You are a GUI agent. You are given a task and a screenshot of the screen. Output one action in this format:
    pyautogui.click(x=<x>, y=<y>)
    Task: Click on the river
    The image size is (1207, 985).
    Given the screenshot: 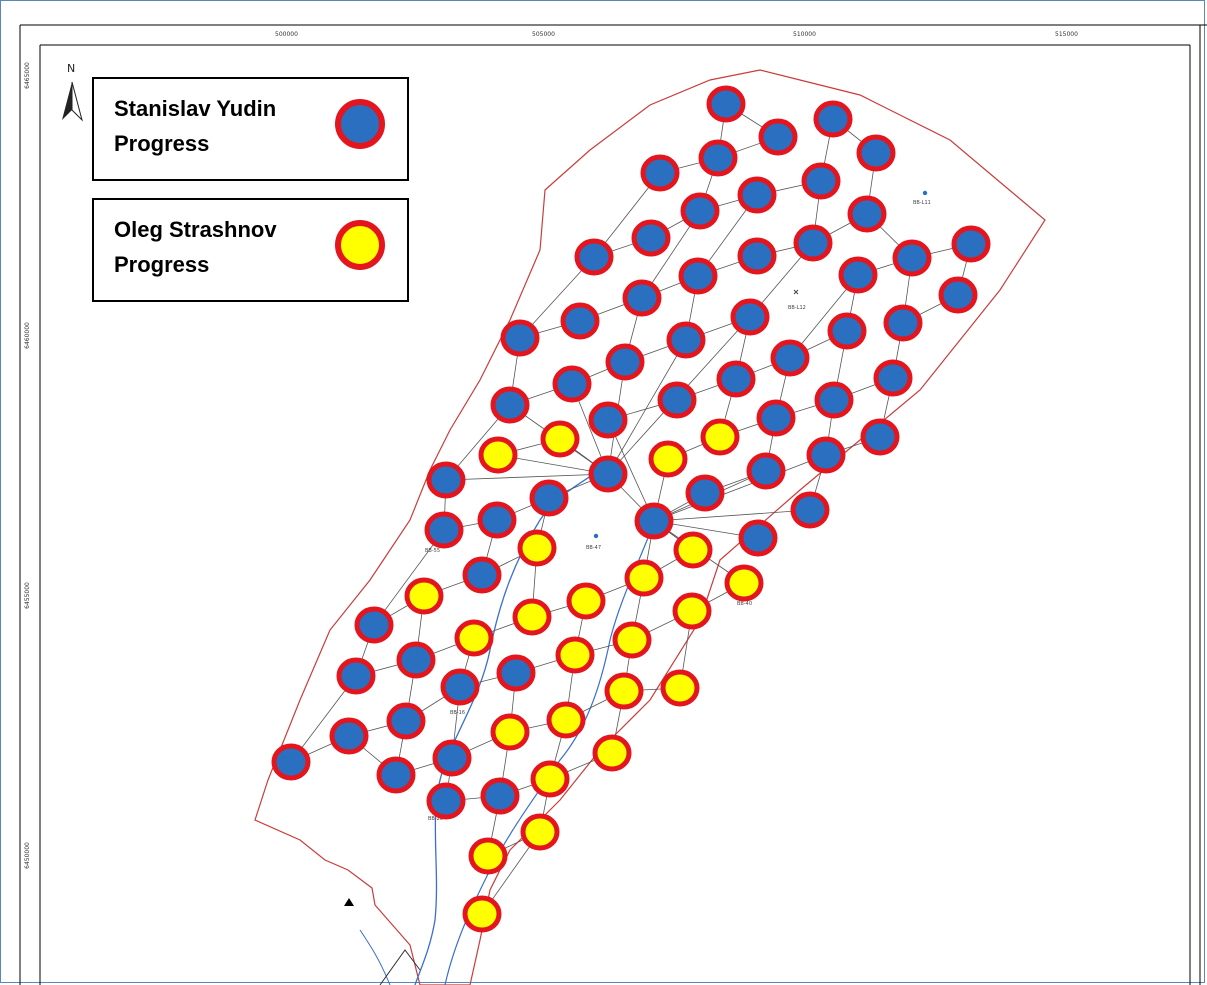 What is the action you would take?
    pyautogui.click(x=510, y=724)
    